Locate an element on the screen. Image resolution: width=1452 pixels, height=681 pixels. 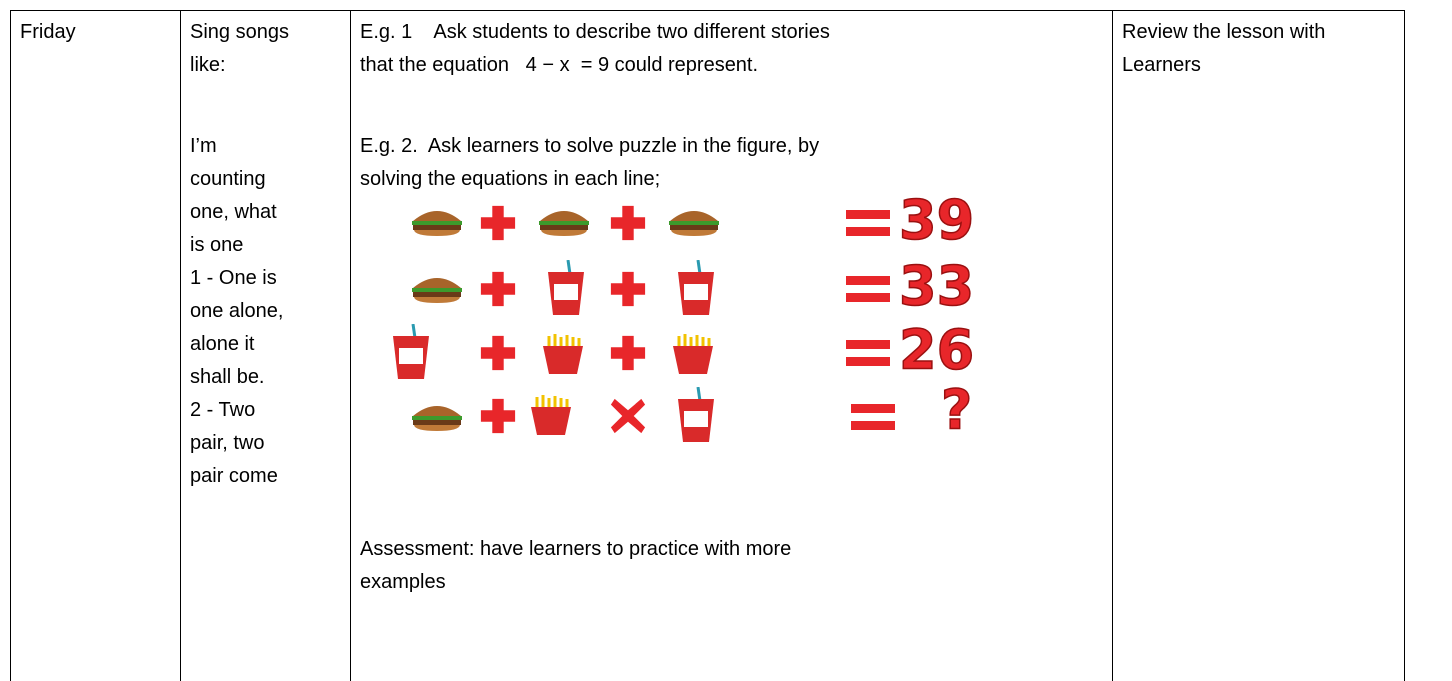
puzzle-result: ? is located at coordinates (956, 410).